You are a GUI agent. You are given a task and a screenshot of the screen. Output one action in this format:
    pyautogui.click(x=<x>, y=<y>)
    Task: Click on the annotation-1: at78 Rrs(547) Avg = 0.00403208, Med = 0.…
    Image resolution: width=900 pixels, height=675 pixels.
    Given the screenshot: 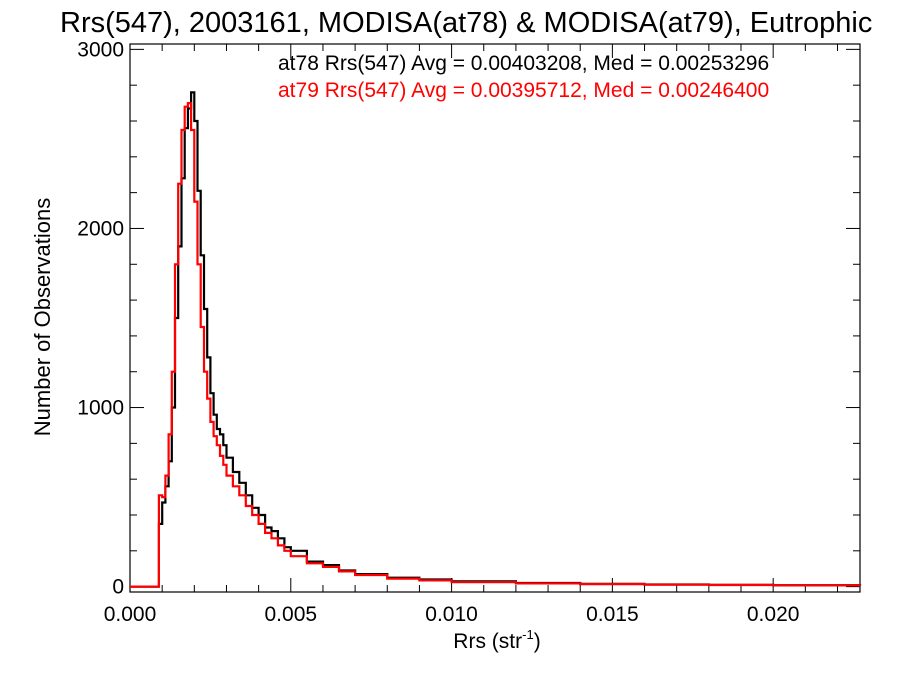 What is the action you would take?
    pyautogui.click(x=523, y=63)
    